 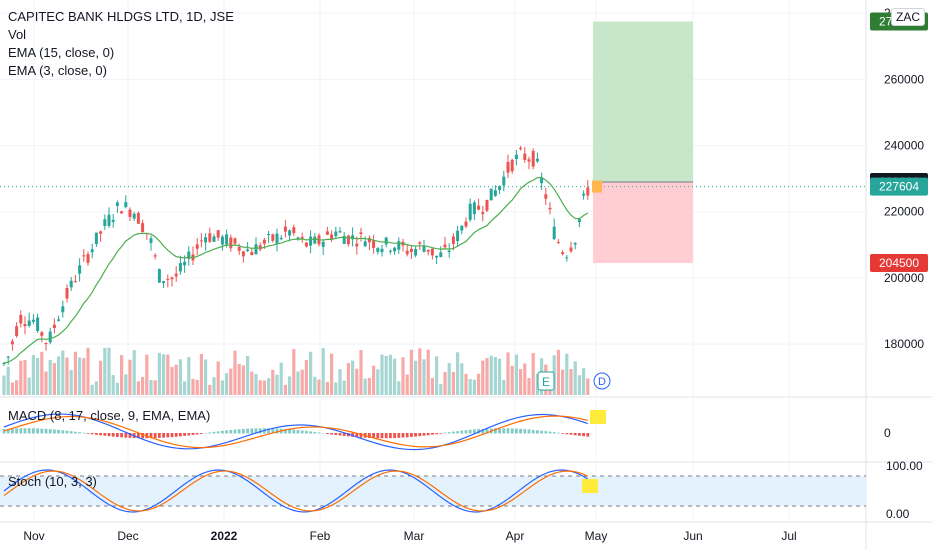 What do you see at coordinates (57, 70) in the screenshot?
I see `legend-ema3: EMA (3, close, 0)` at bounding box center [57, 70].